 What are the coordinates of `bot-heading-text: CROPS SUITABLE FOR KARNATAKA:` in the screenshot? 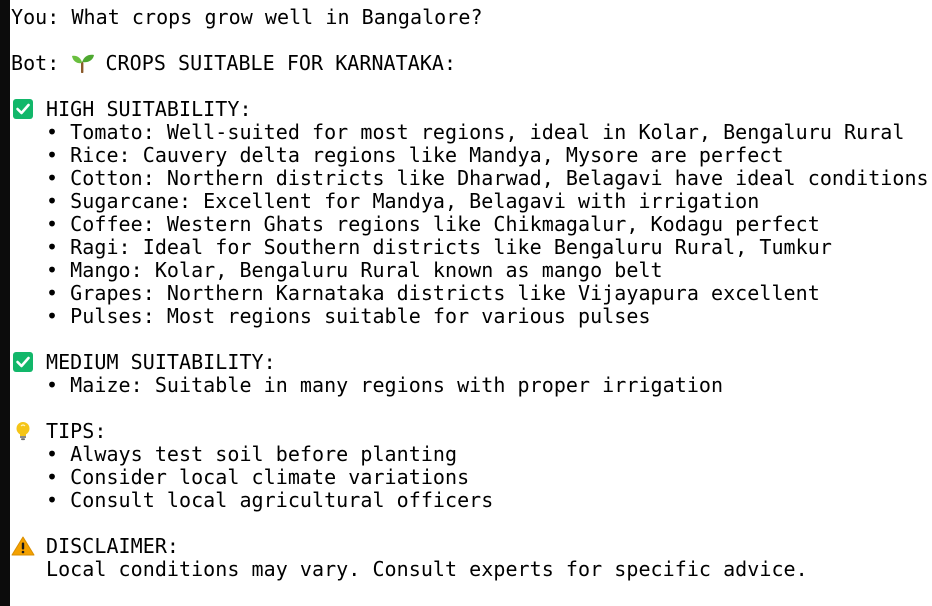 It's located at (281, 63).